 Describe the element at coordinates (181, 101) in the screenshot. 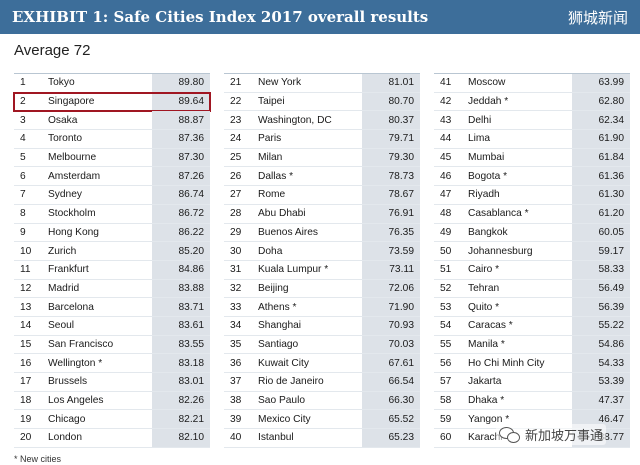

I see `score-cell: 89.64` at that location.